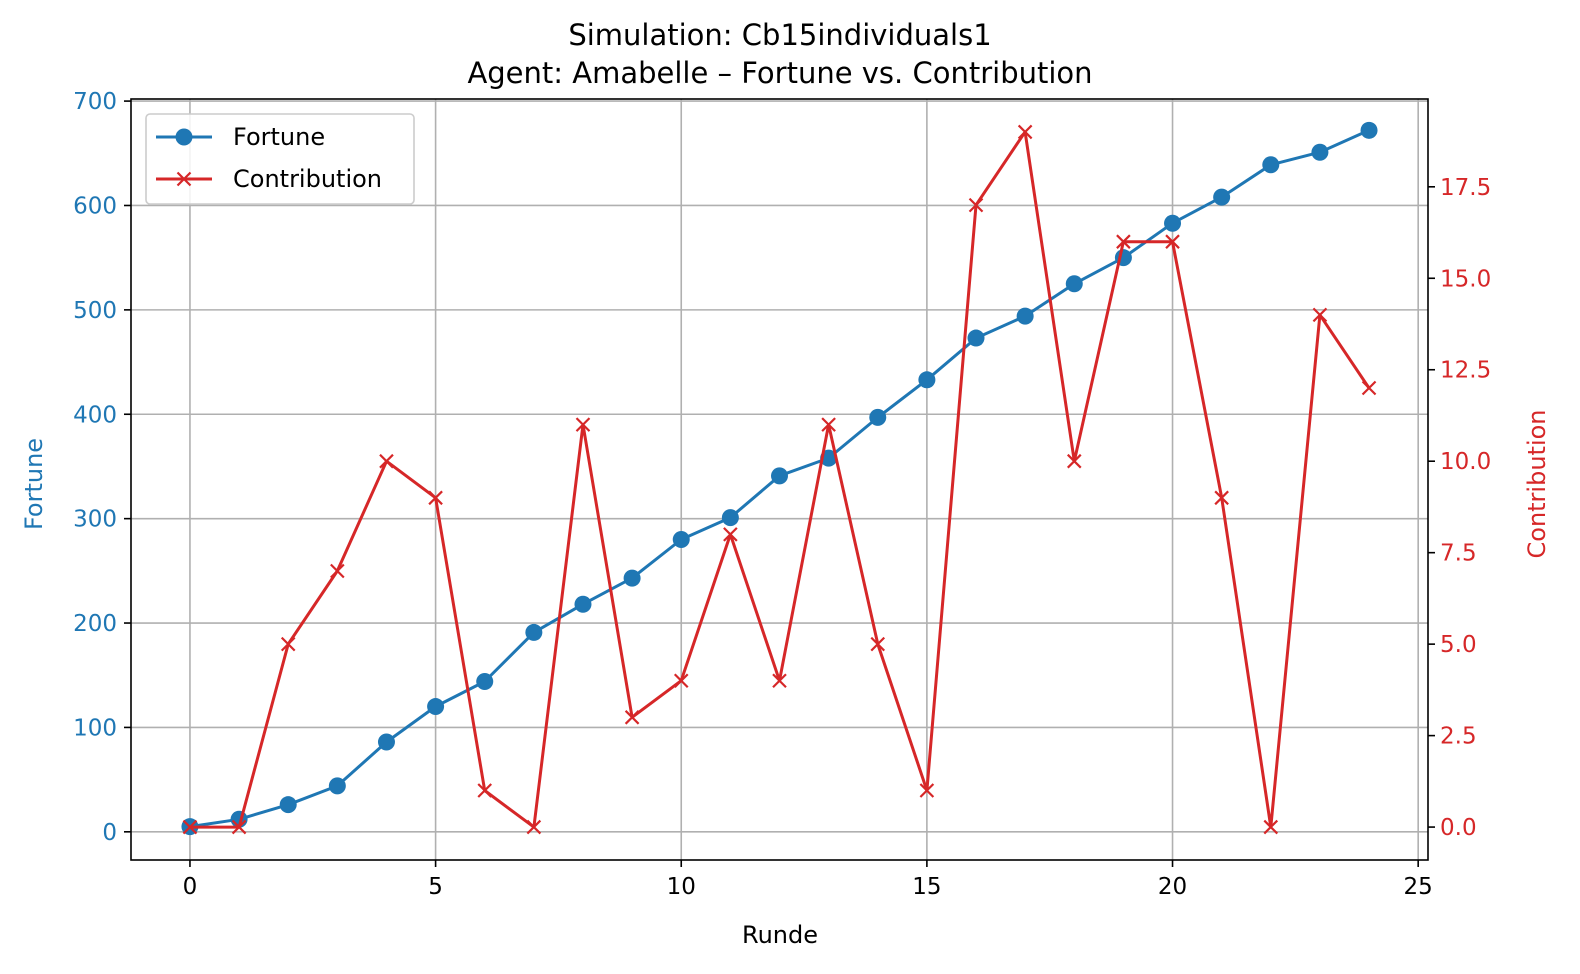  Describe the element at coordinates (1172, 887) in the screenshot. I see `x-tick-label: 20` at that location.